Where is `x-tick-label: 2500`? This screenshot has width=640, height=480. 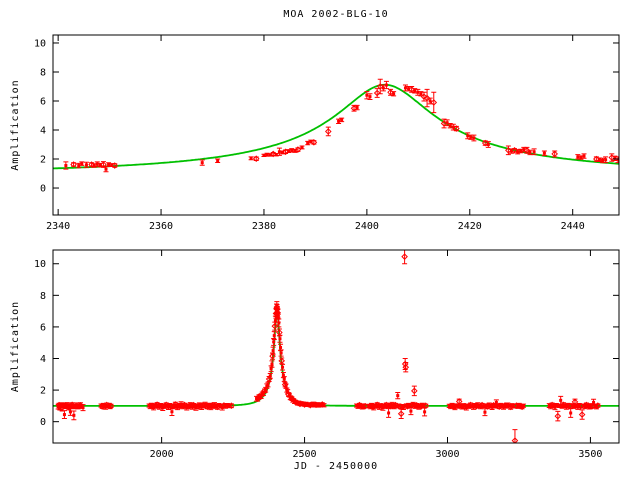 x-tick-label: 2500 is located at coordinates (305, 454).